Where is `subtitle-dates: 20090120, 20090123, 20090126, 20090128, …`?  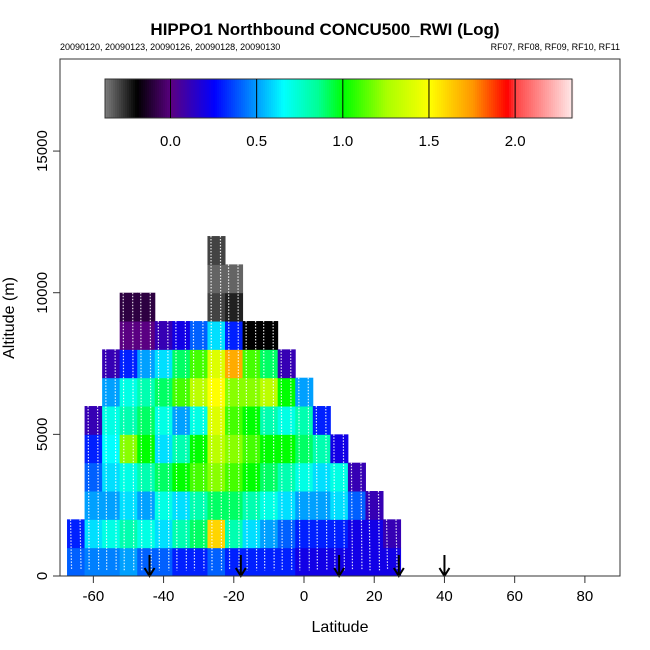
subtitle-dates: 20090120, 20090123, 20090126, 20090128, … is located at coordinates (170, 47).